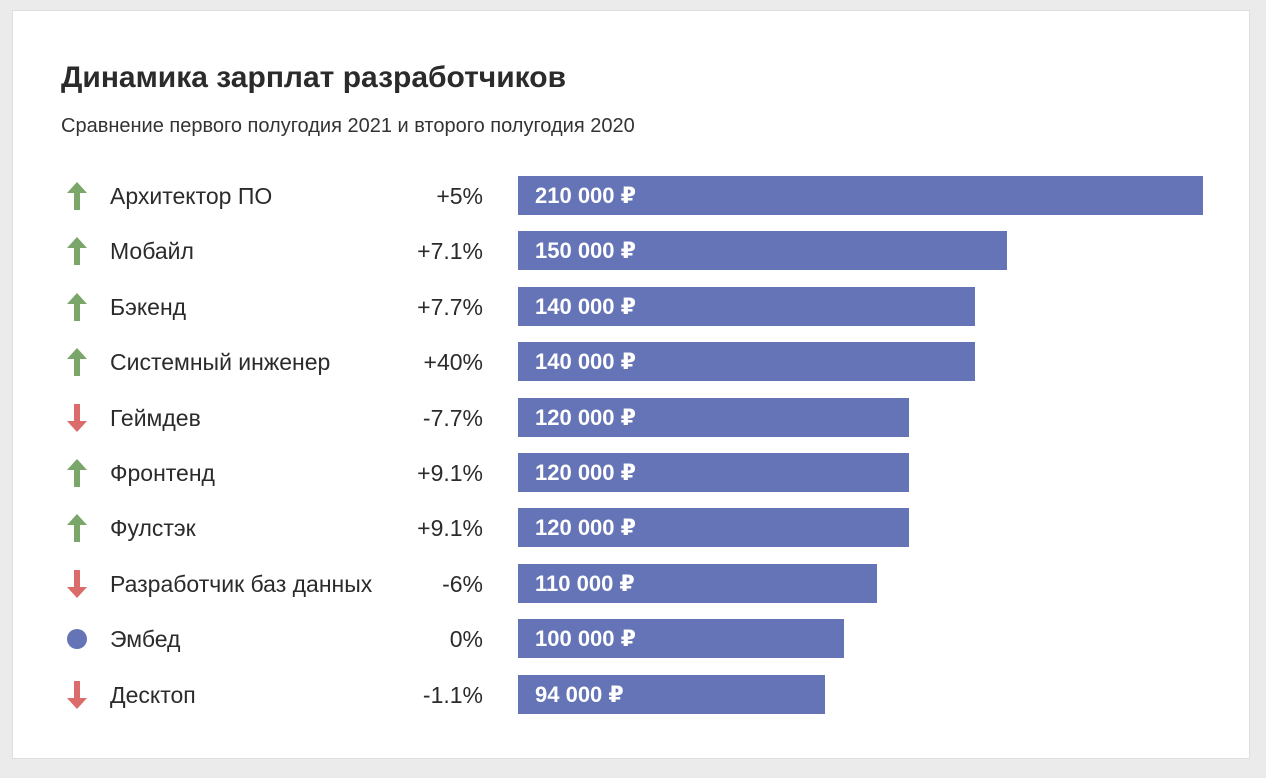 The image size is (1266, 778). I want to click on salary-bar: 150 000 ₽, so click(762, 251).